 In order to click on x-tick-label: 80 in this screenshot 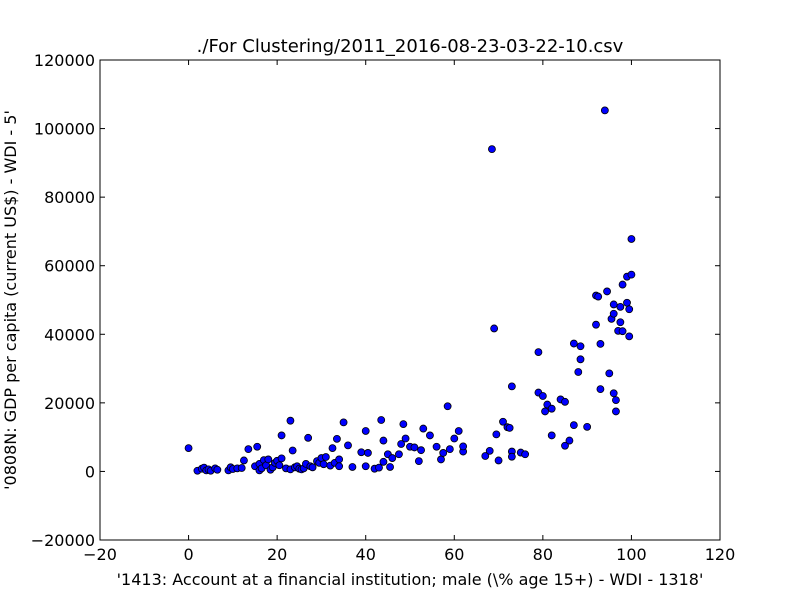, I will do `click(543, 554)`.